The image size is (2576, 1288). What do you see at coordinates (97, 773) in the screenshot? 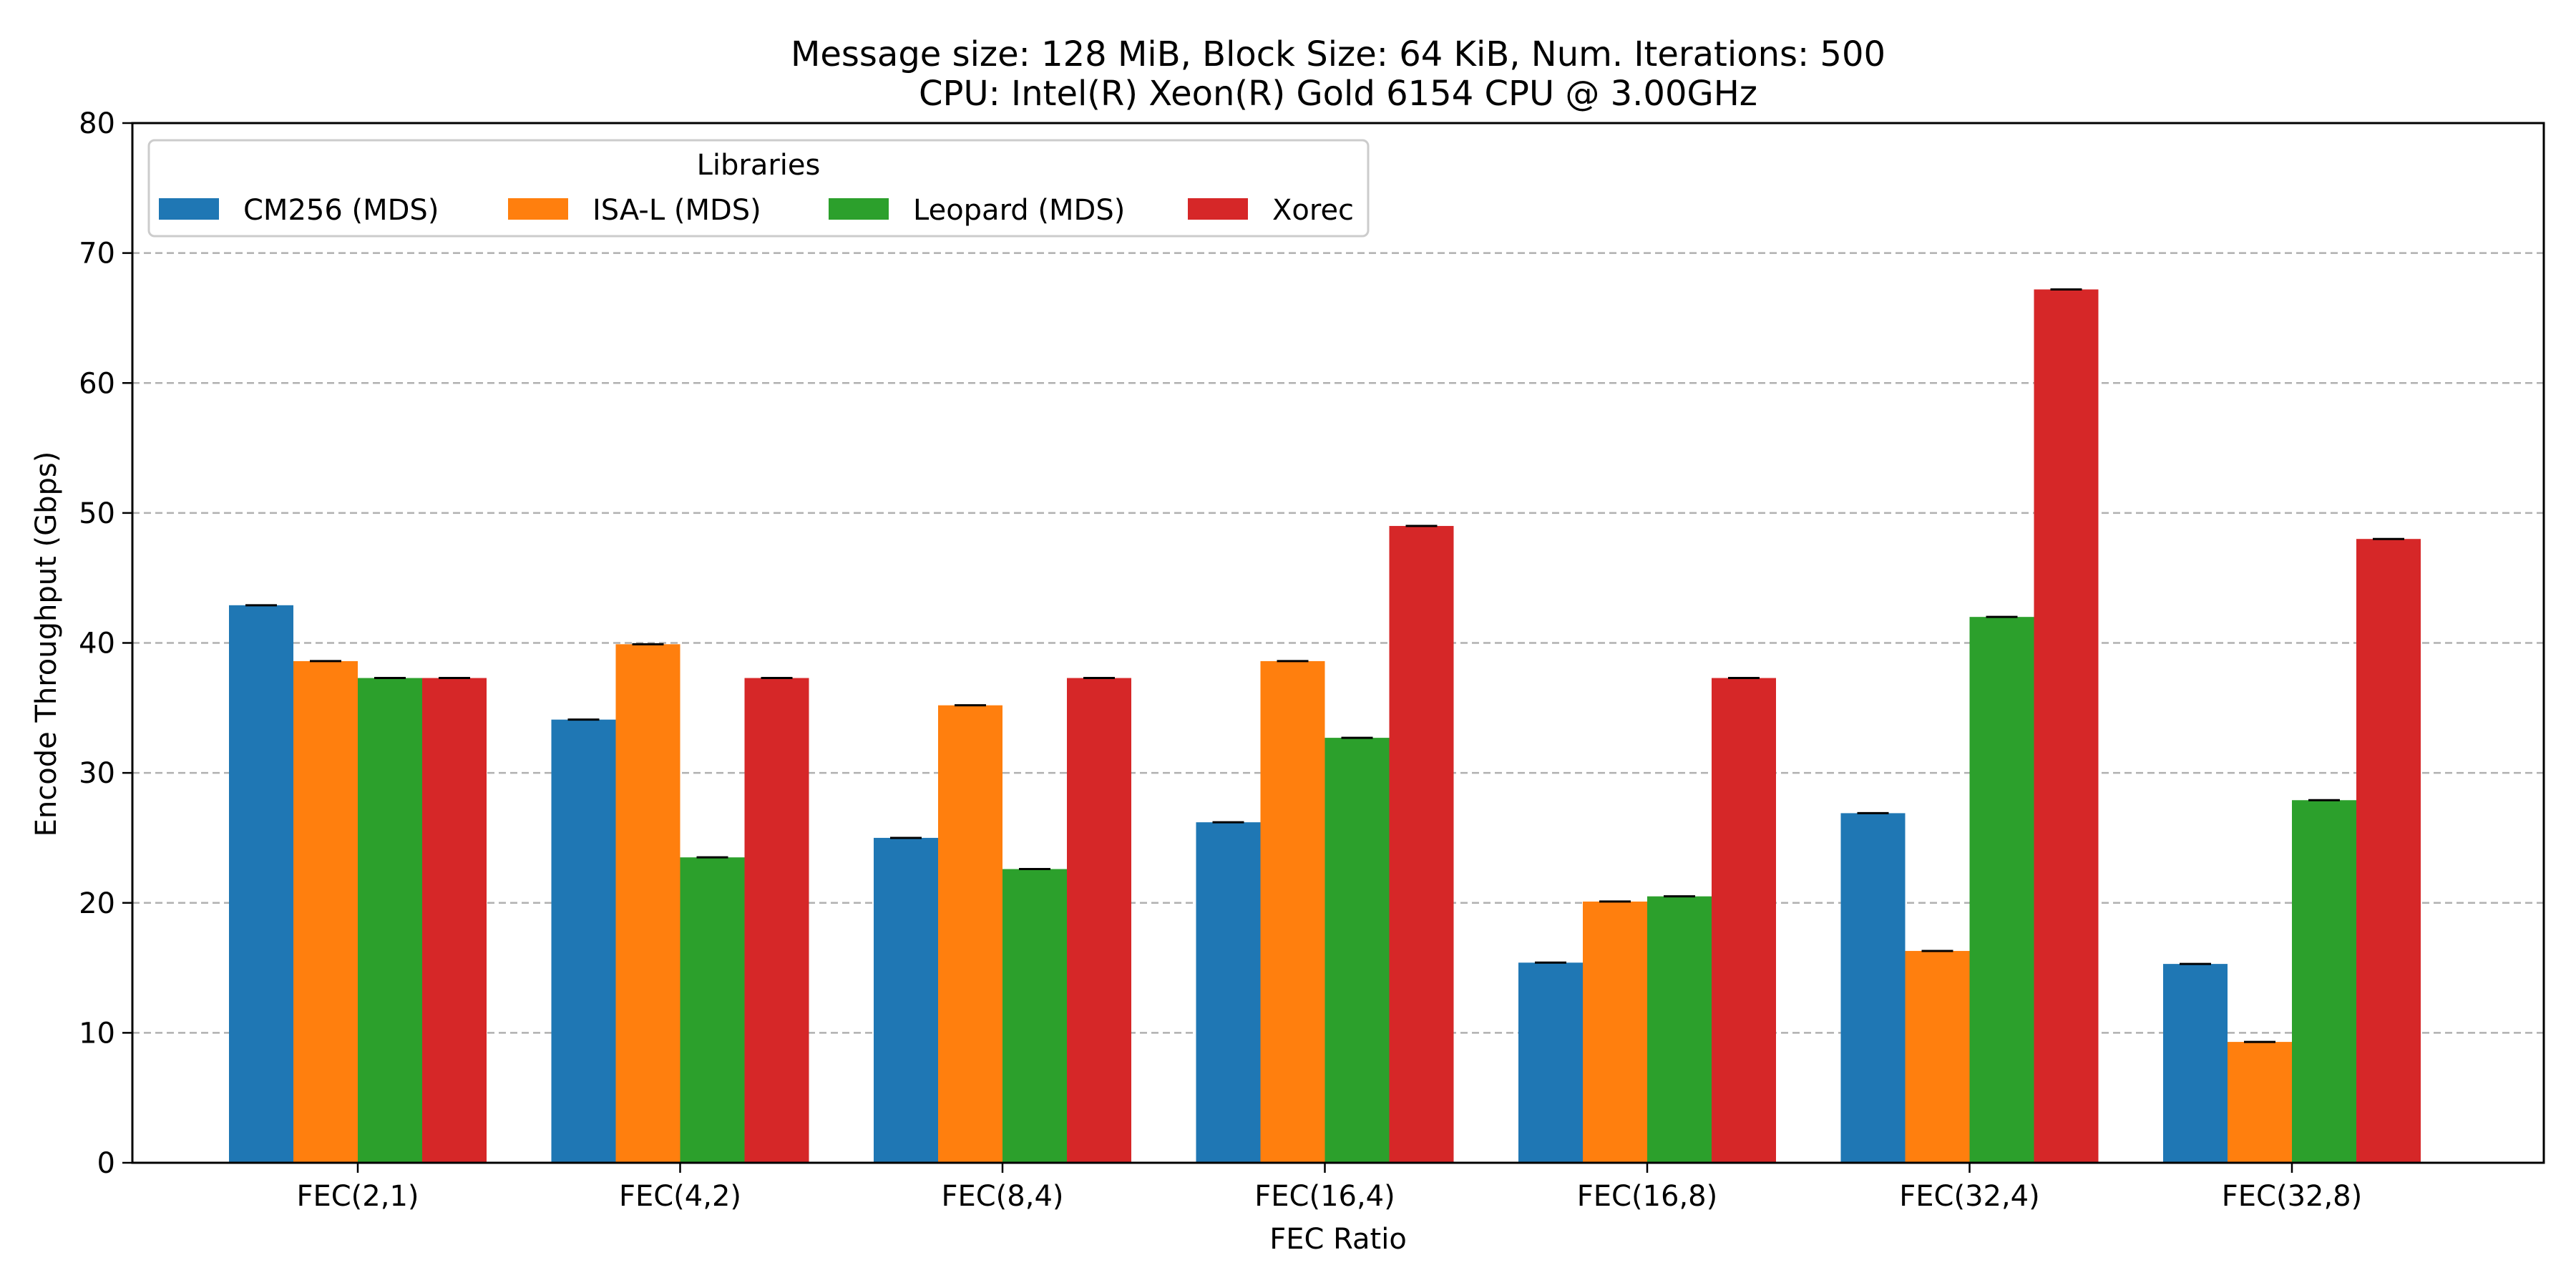
I see `y-tick-label: 30` at bounding box center [97, 773].